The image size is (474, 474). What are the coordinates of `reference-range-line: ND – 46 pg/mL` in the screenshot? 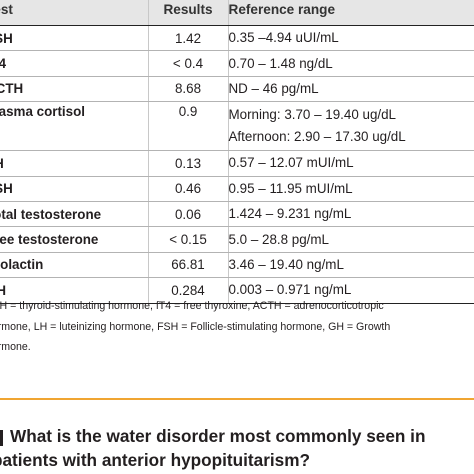 It's located at (273, 88).